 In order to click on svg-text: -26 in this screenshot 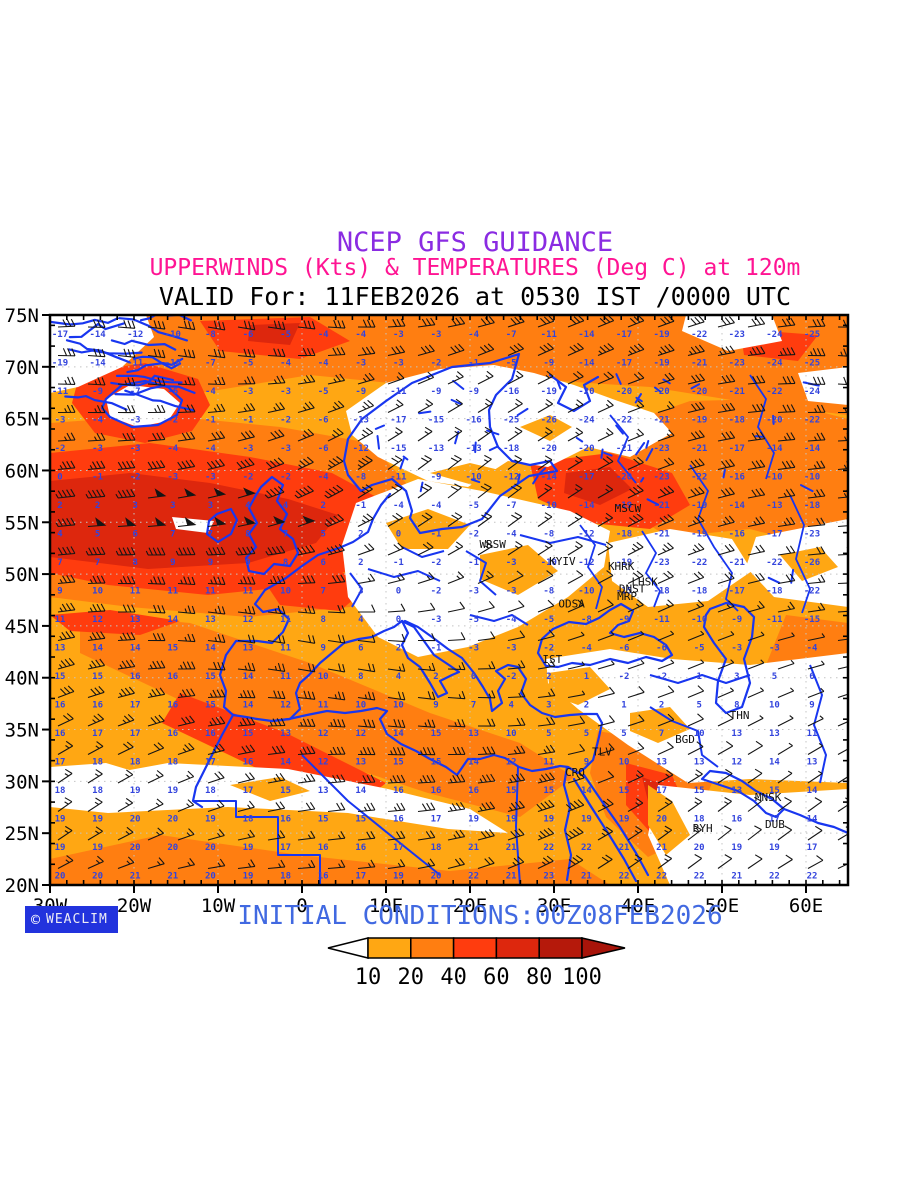, I will do `click(812, 563)`.